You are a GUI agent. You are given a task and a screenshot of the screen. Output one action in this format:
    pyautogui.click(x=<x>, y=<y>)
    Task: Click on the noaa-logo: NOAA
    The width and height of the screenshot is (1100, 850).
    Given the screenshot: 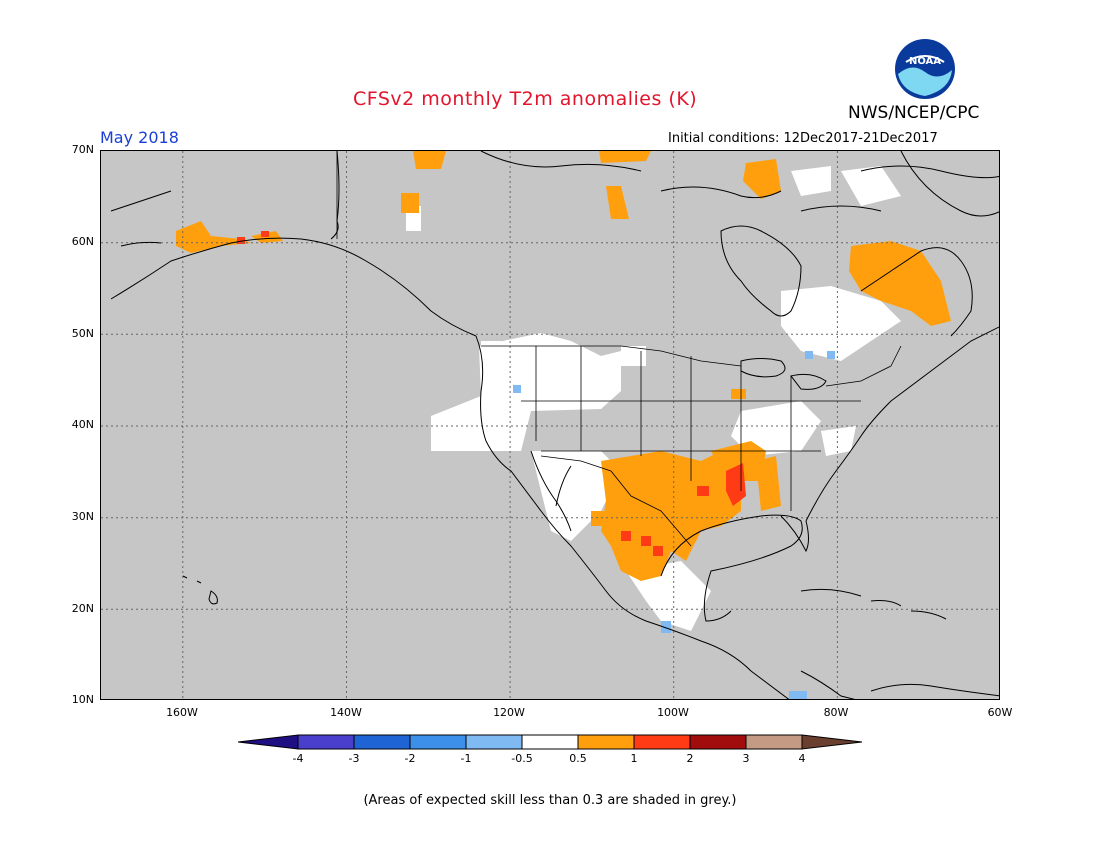 What is the action you would take?
    pyautogui.click(x=925, y=69)
    